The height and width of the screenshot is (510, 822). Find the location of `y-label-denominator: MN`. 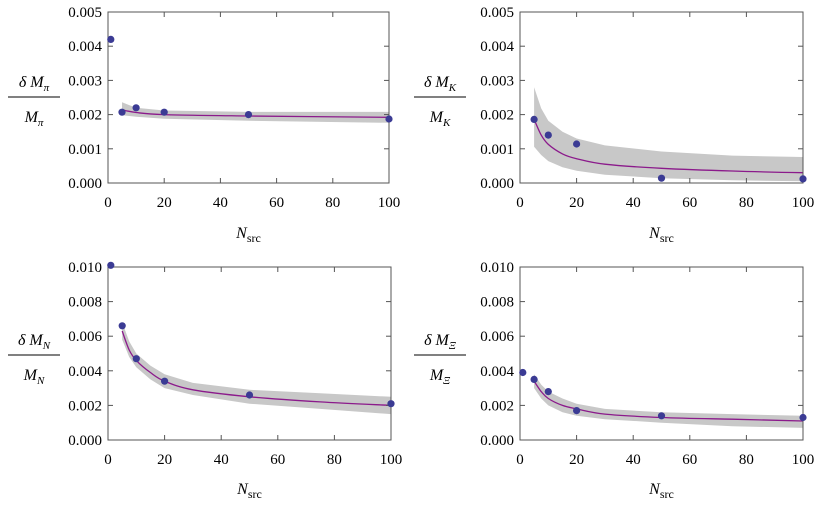

y-label-denominator: MN is located at coordinates (34, 377).